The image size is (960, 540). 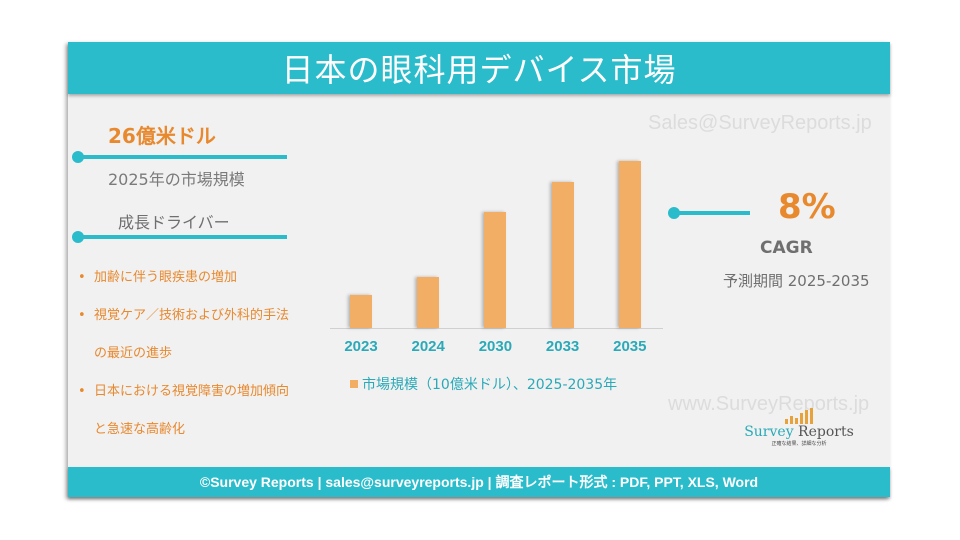 I want to click on x-tick-label: 2023, so click(x=361, y=346).